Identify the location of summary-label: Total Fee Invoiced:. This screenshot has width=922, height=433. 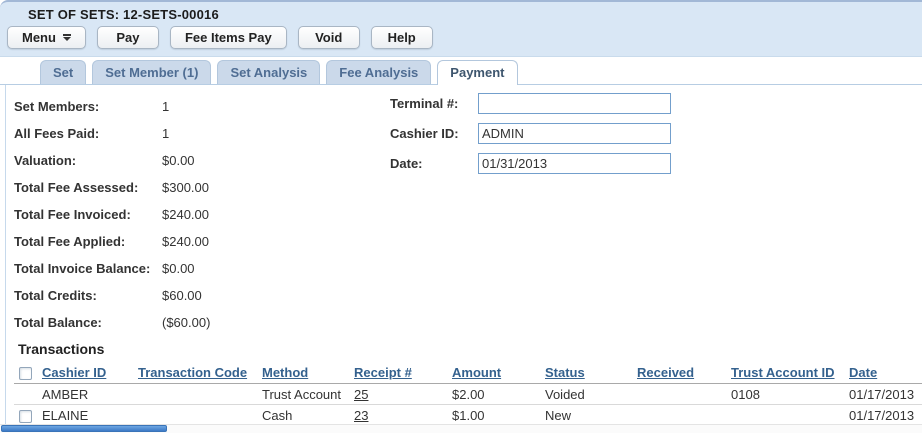
(72, 214).